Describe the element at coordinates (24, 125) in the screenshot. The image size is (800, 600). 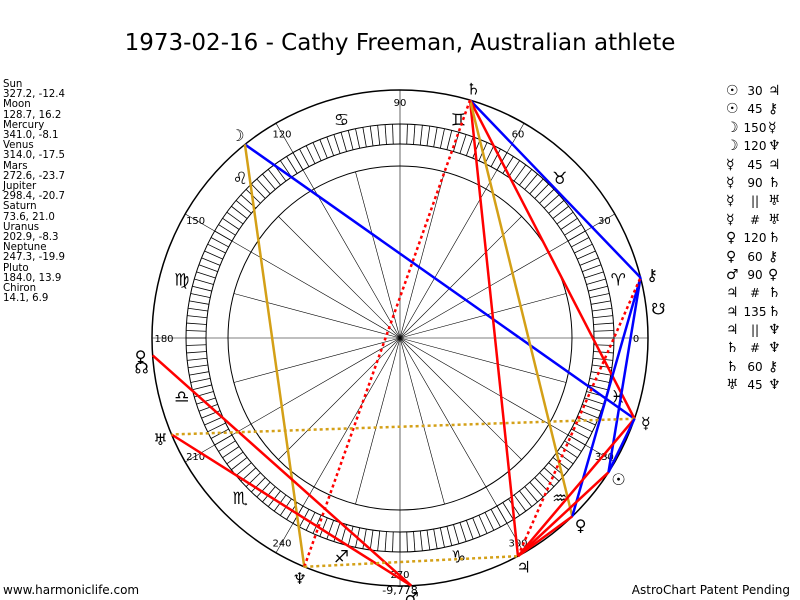
I see `position-name: Mercury` at that location.